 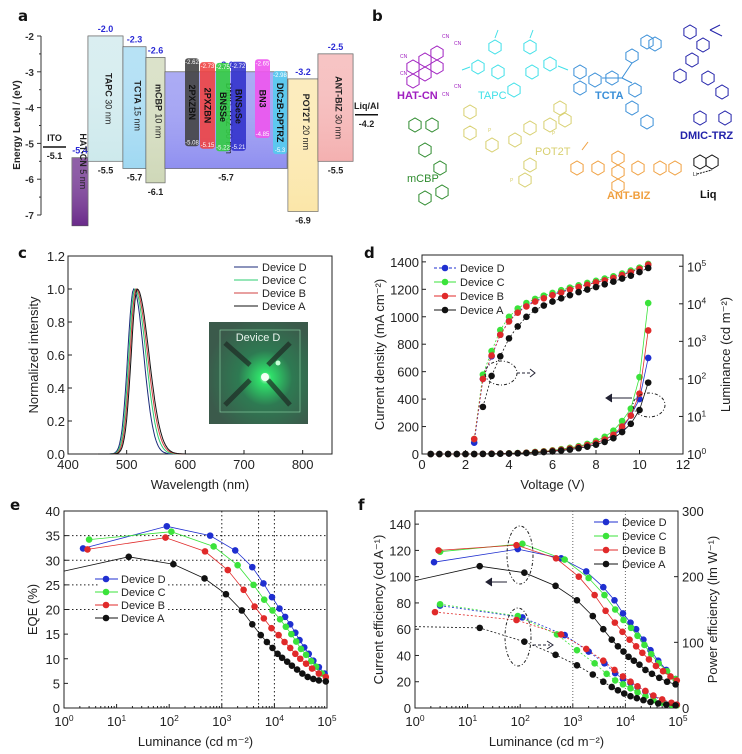 I want to click on y-tick-label: 800, so click(x=408, y=344).